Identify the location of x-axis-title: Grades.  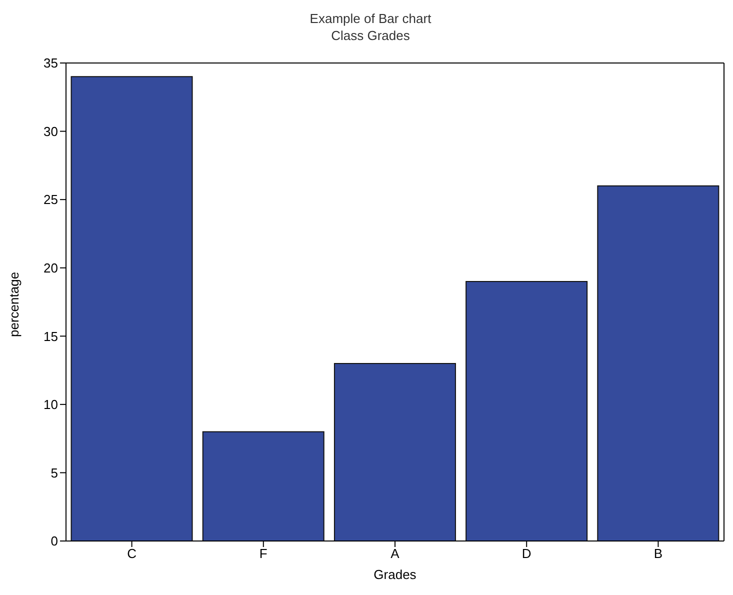
(395, 574).